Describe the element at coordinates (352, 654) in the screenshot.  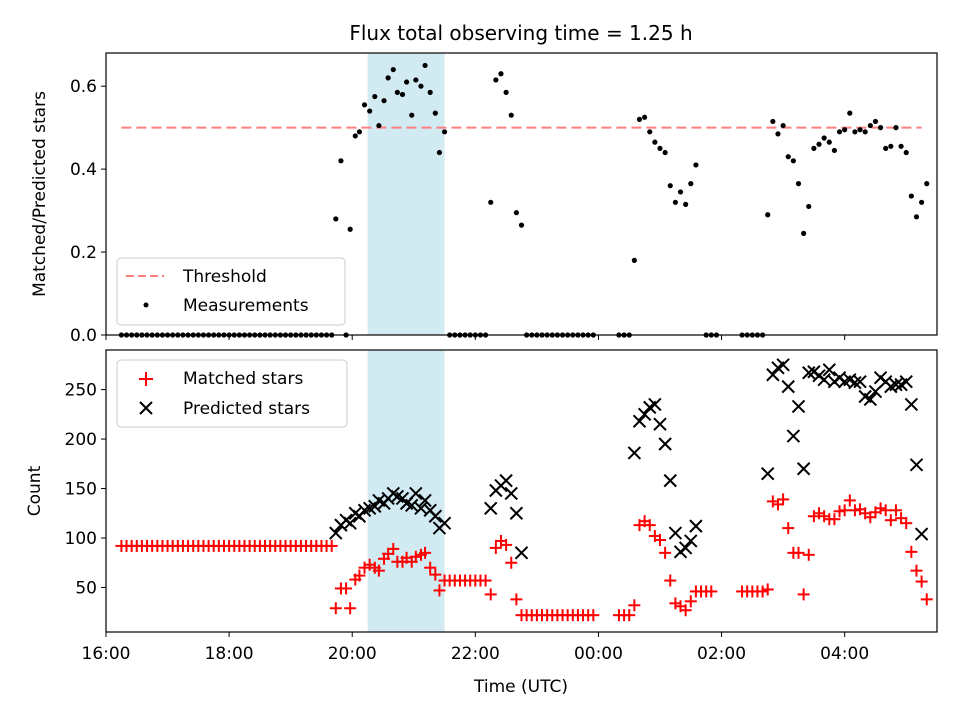
I see `x-tick-label: 20:00` at that location.